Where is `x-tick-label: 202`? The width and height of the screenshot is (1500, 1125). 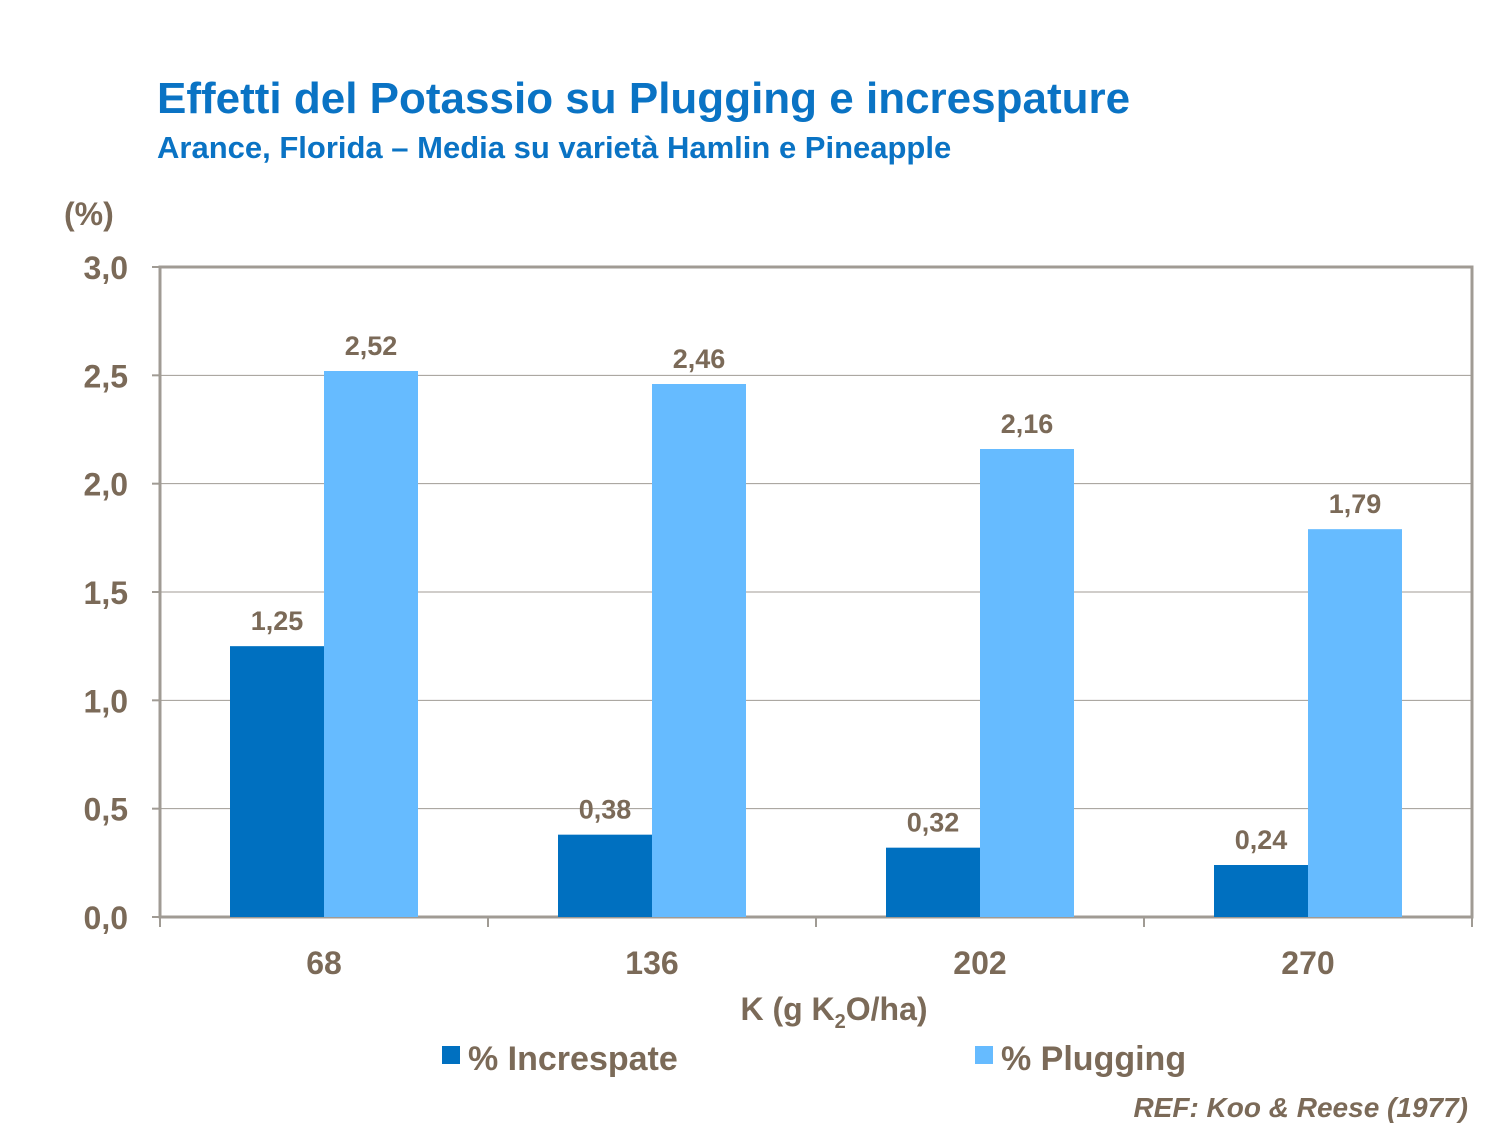
x-tick-label: 202 is located at coordinates (979, 963).